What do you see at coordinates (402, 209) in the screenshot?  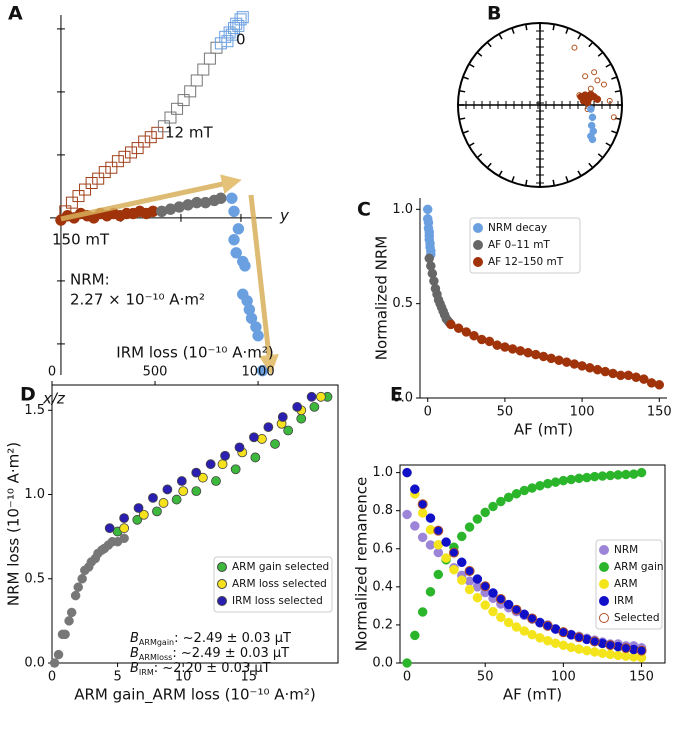 I see `y-tick-label: 1.0` at bounding box center [402, 209].